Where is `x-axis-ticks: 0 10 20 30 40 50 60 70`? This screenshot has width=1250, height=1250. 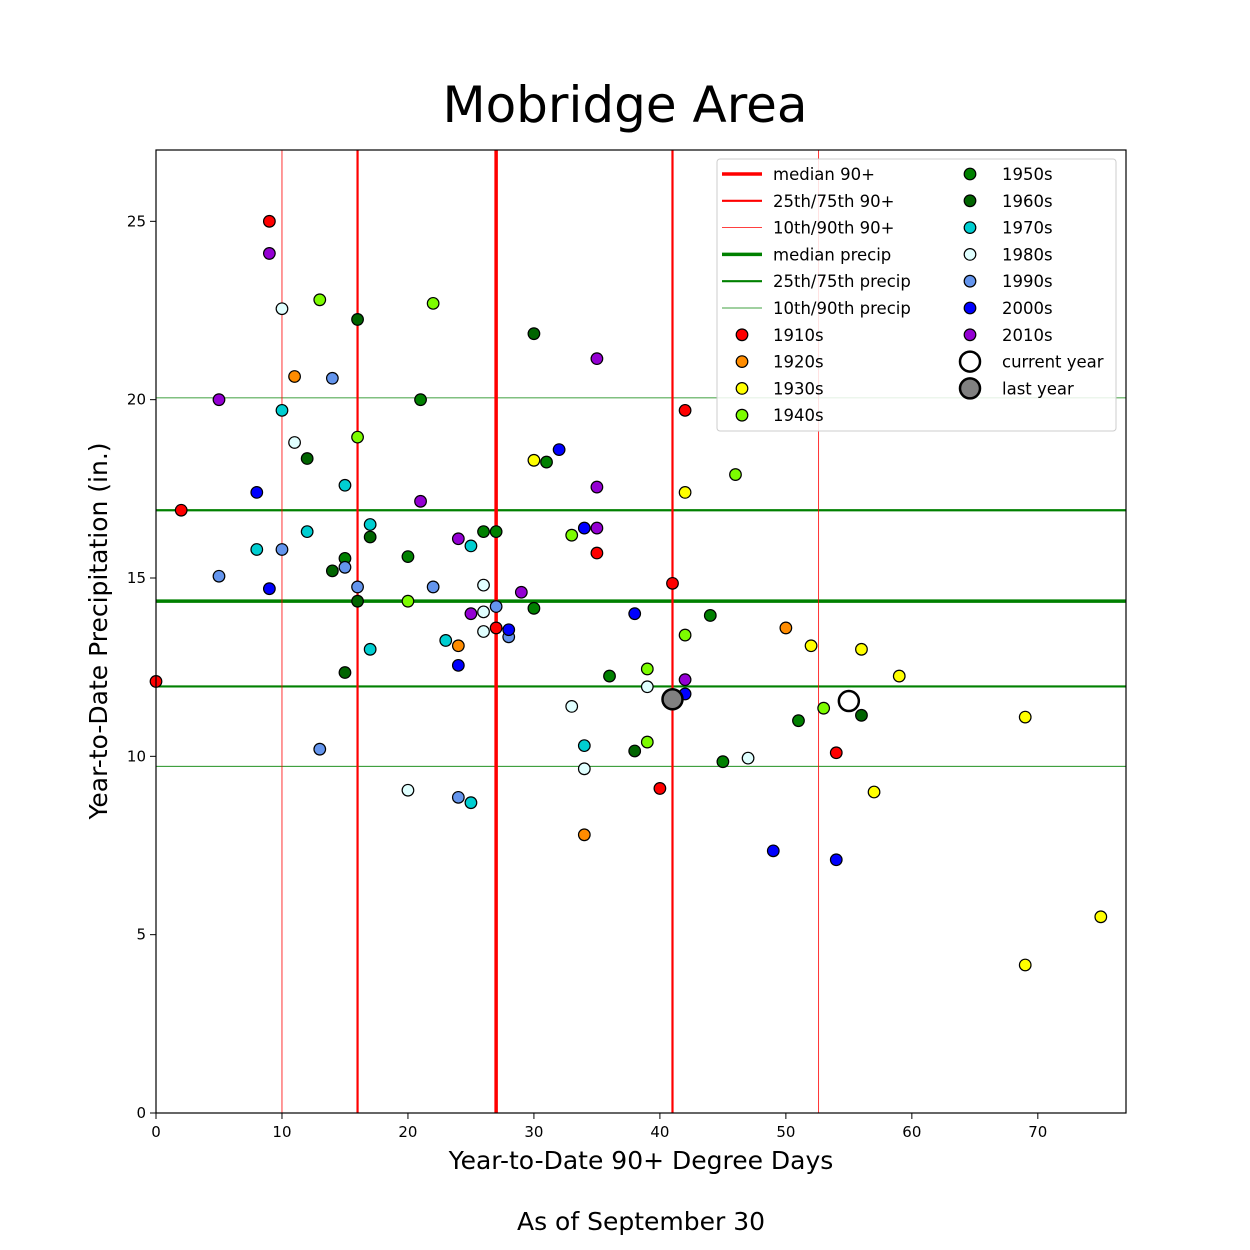 x-axis-ticks: 0 10 20 30 40 50 60 70 is located at coordinates (599, 1127).